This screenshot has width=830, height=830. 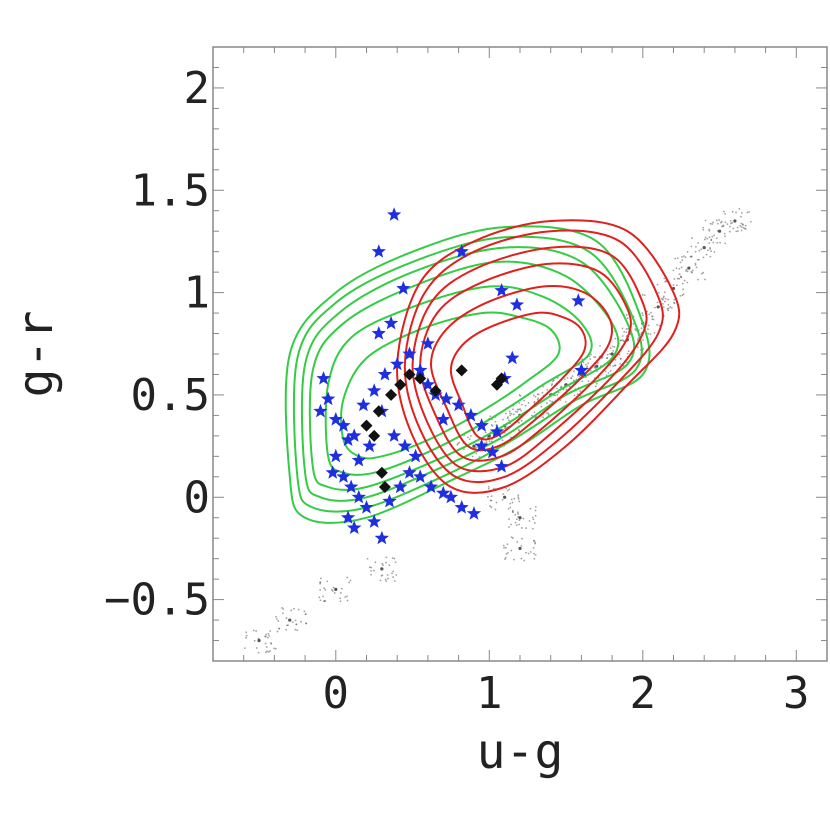 I want to click on red-contour-line, so click(x=538, y=356).